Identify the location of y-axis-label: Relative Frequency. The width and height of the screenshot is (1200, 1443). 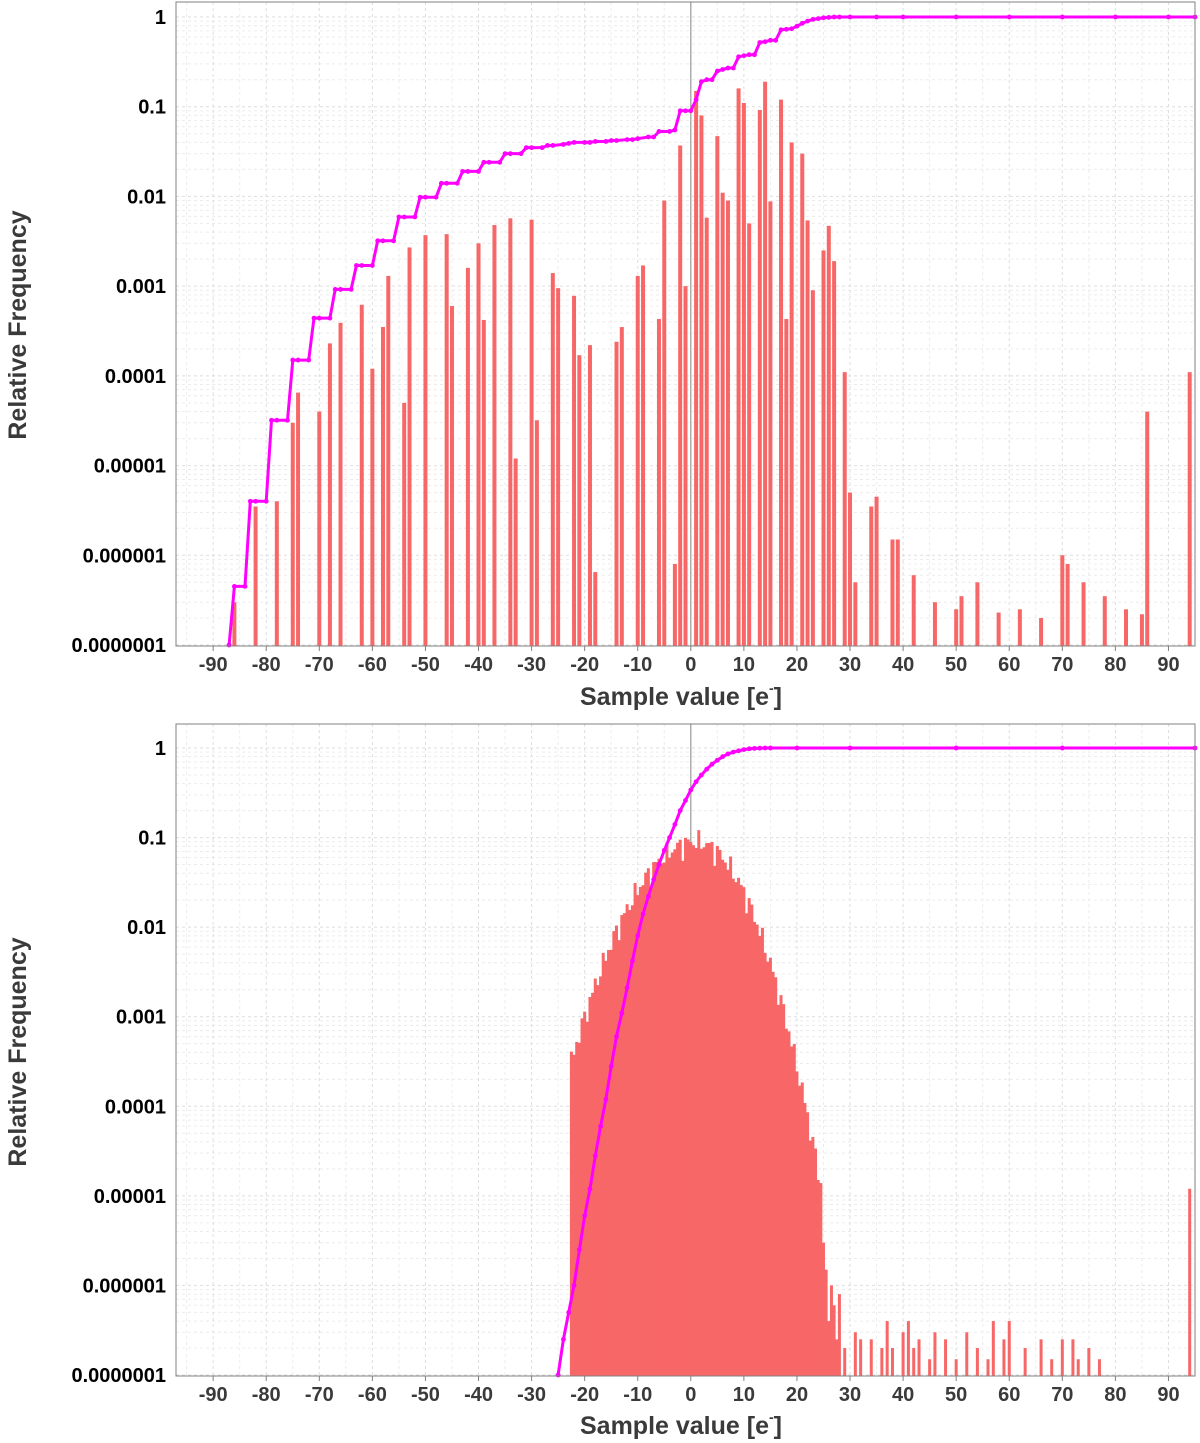
(18, 324).